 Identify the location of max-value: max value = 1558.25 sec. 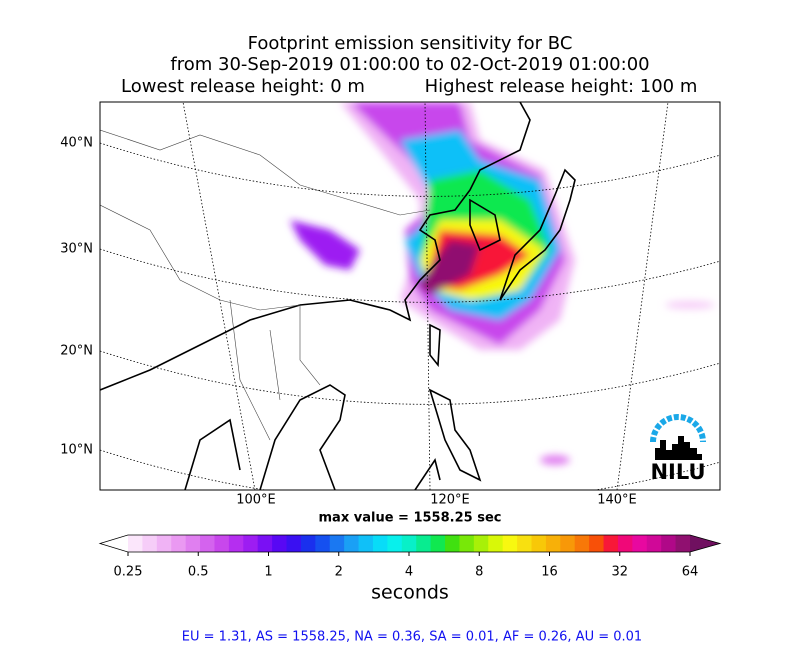
(410, 518).